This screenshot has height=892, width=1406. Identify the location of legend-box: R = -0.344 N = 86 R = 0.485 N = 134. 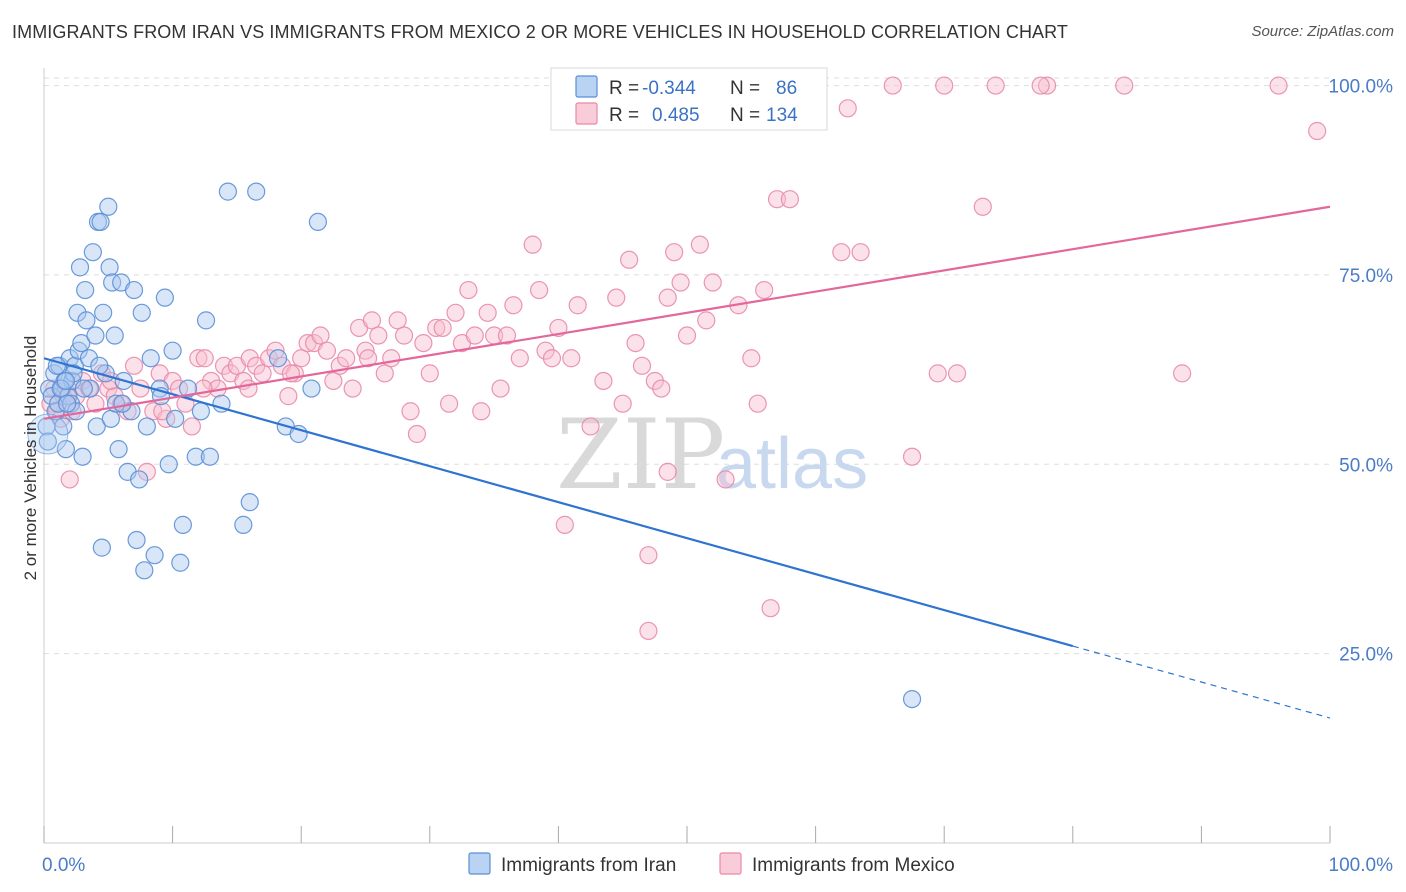
(689, 99).